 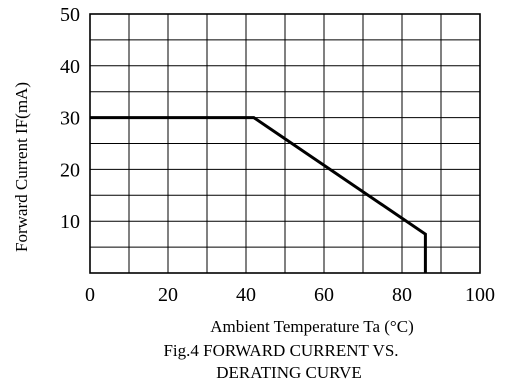 I want to click on x-axis-label: Ambient Temperature Ta (°C), so click(x=311, y=326).